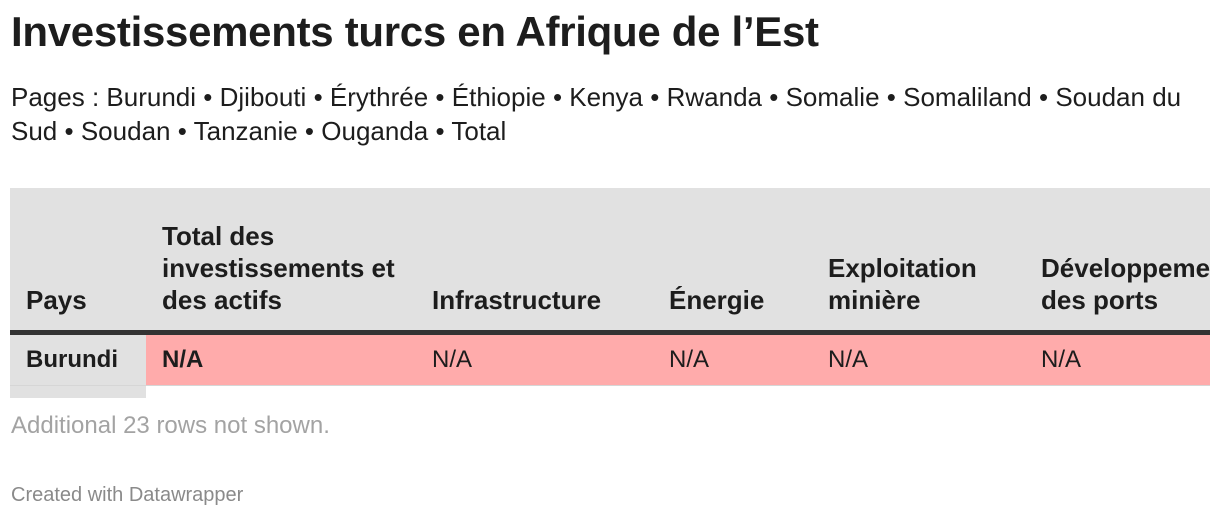 The height and width of the screenshot is (520, 1220). I want to click on page-link-erythree: Érythrée, so click(379, 97).